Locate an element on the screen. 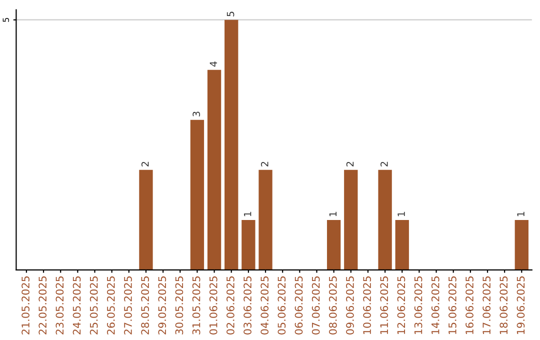  x-tick-label: 29.05.2025 is located at coordinates (162, 305).